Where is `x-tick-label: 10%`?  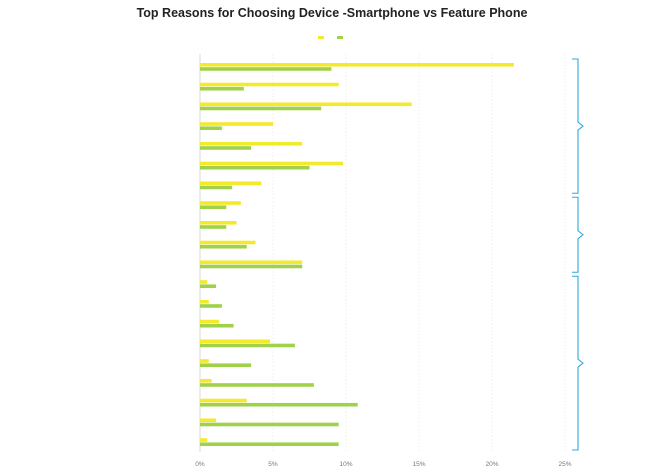
x-tick-label: 10% is located at coordinates (345, 464).